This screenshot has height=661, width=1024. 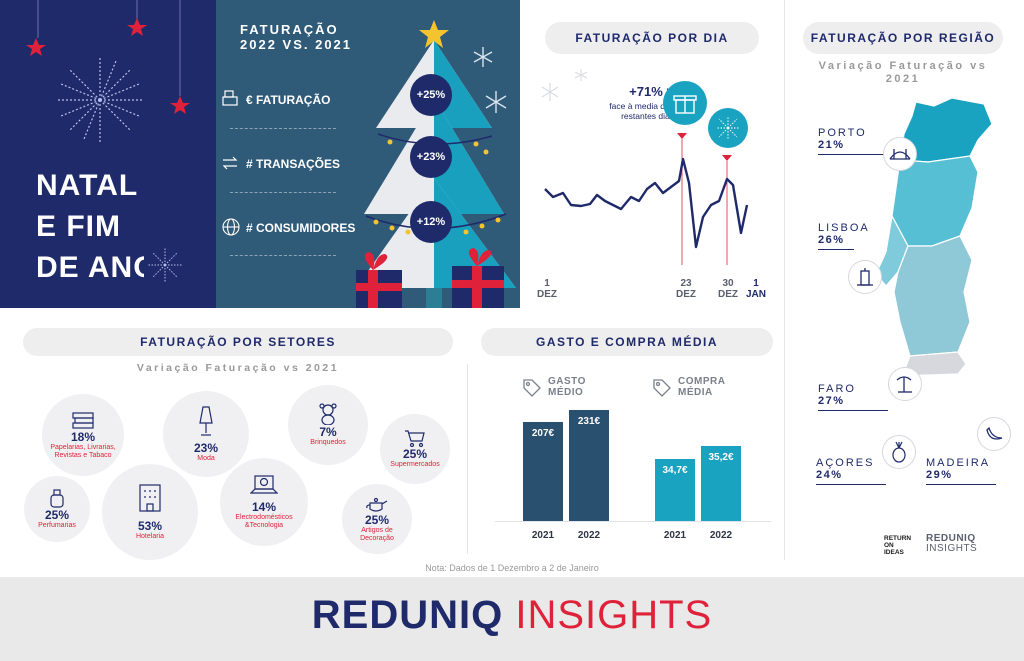 What do you see at coordinates (829, 475) in the screenshot?
I see `region-acores-pct: 24%` at bounding box center [829, 475].